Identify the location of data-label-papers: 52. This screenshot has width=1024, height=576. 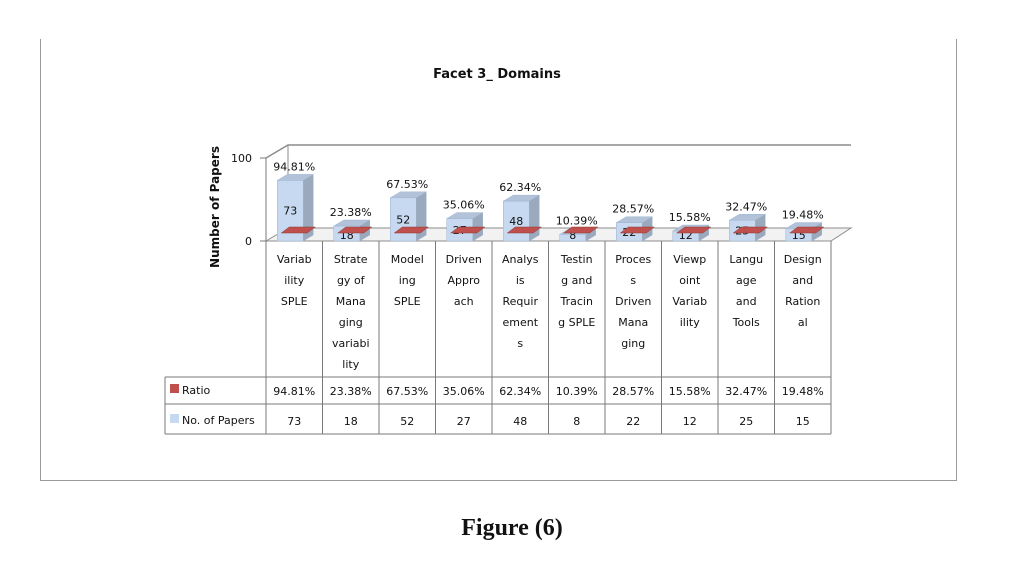
(403, 219).